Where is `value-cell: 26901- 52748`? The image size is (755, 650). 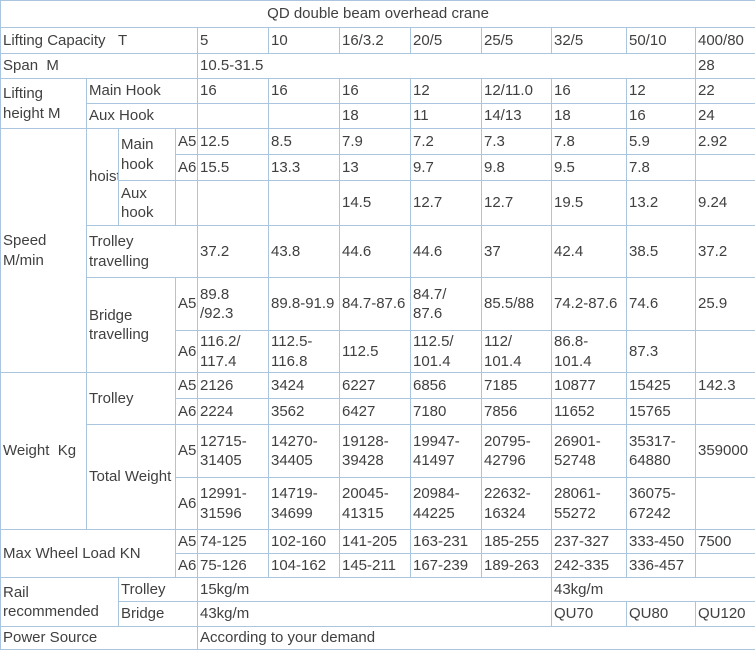 value-cell: 26901- 52748 is located at coordinates (589, 451).